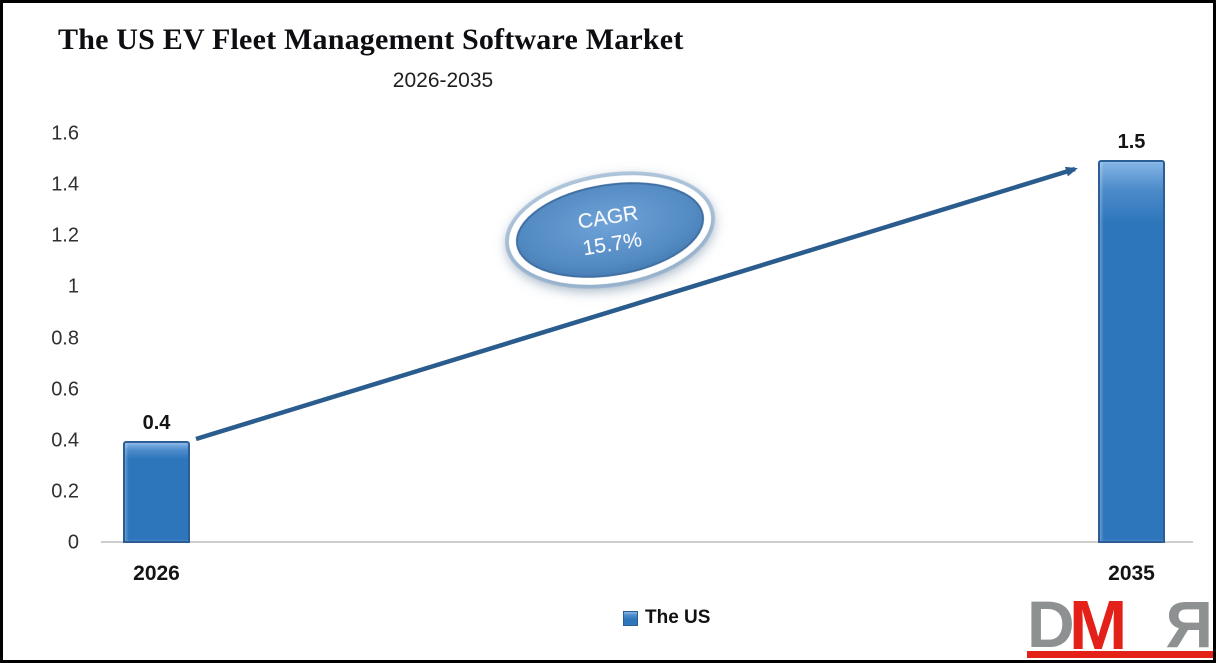 The height and width of the screenshot is (663, 1216). Describe the element at coordinates (1051, 625) in the screenshot. I see `logo-letter-d: D` at that location.